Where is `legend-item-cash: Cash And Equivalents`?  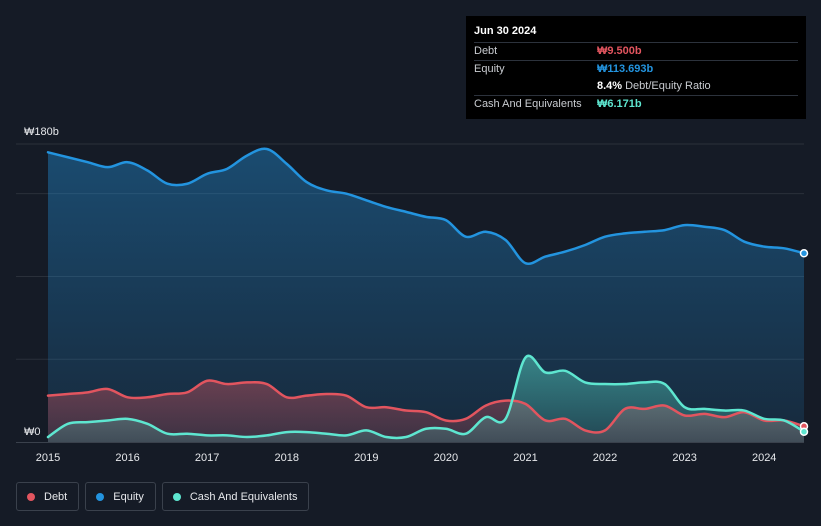
legend-item-cash: Cash And Equivalents is located at coordinates (235, 496).